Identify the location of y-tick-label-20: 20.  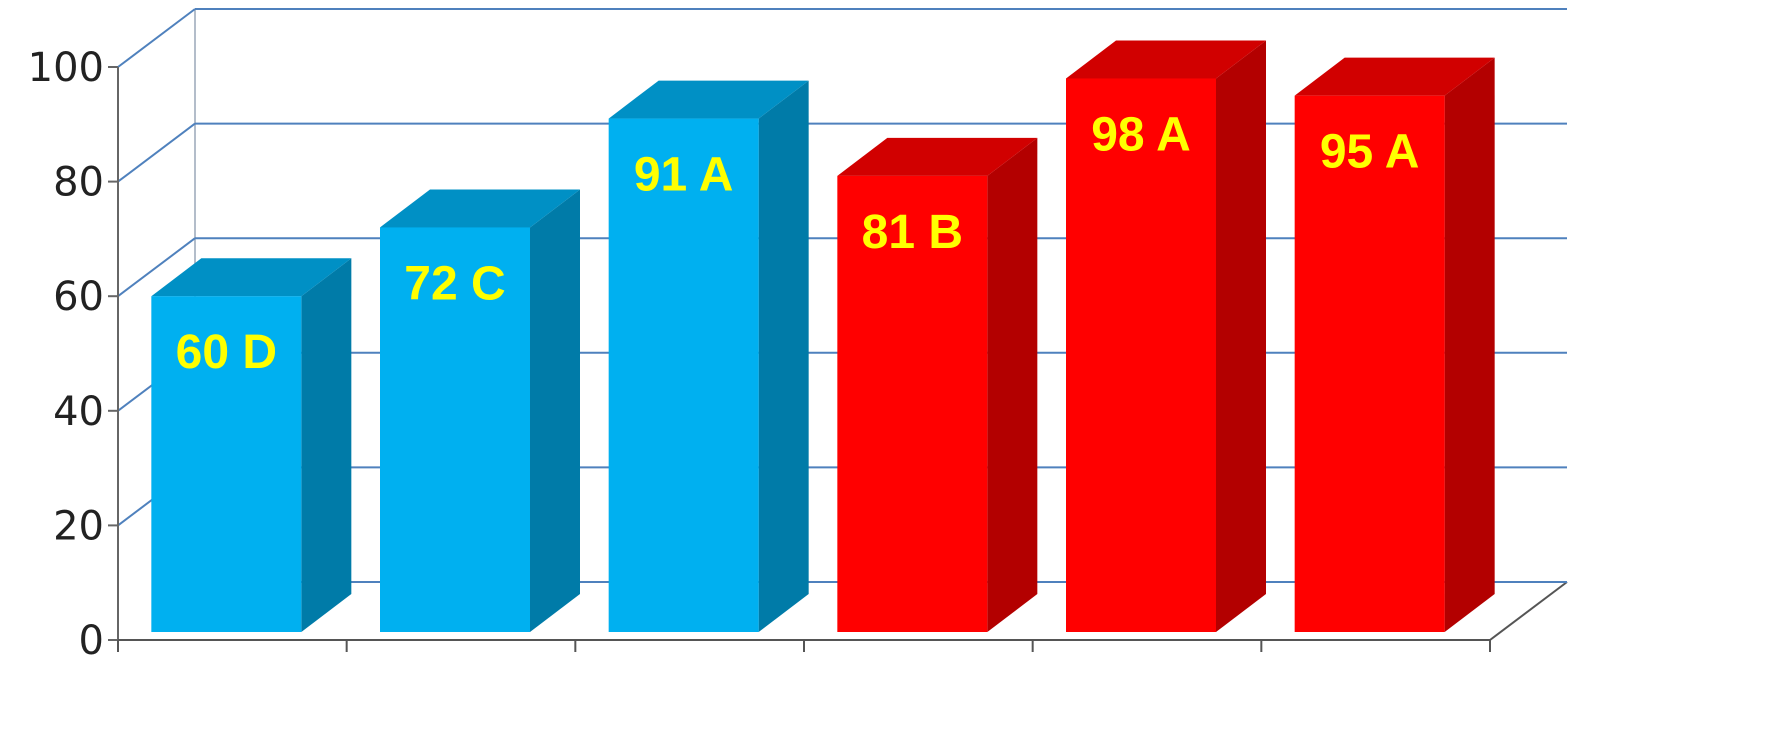
(78, 526).